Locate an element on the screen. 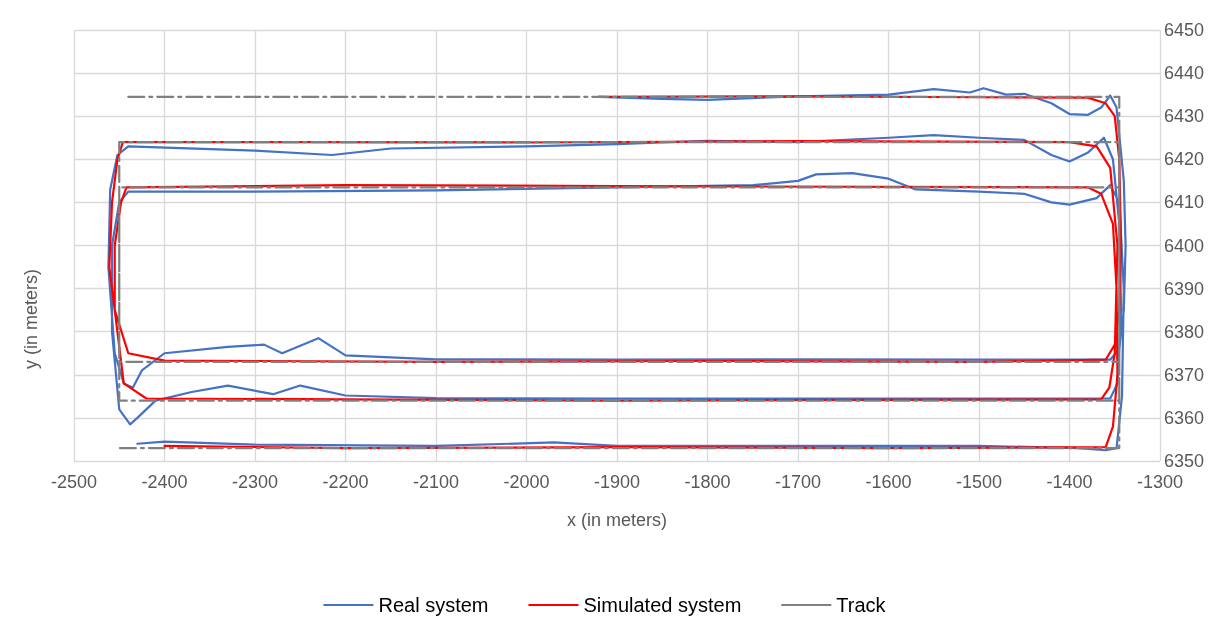 This screenshot has width=1209, height=638. x-tick-label: -2300 is located at coordinates (255, 482).